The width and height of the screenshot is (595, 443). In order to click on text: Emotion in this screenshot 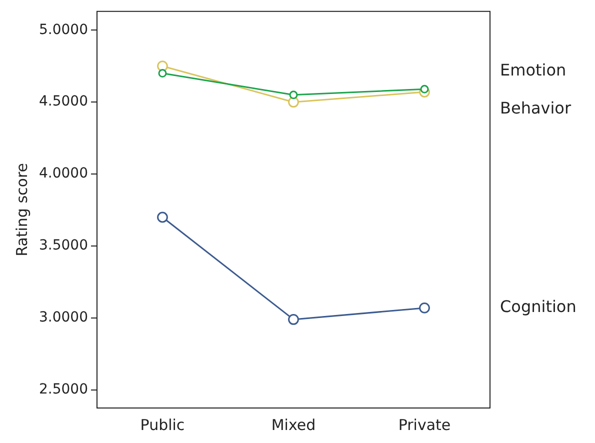, I will do `click(533, 70)`.